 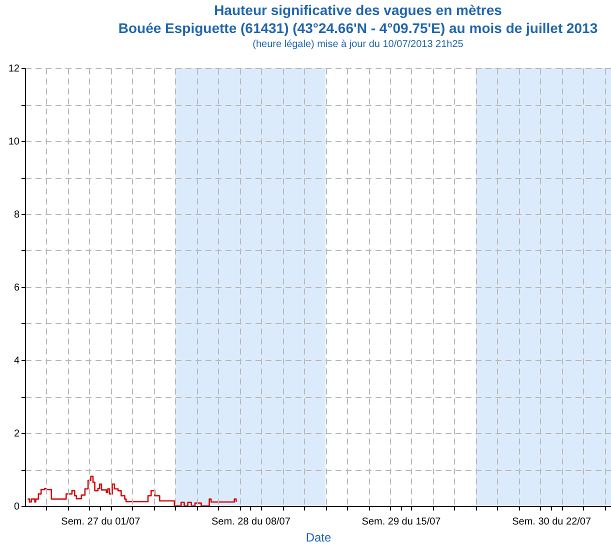 I want to click on y-tick-label: 10, so click(x=14, y=142).